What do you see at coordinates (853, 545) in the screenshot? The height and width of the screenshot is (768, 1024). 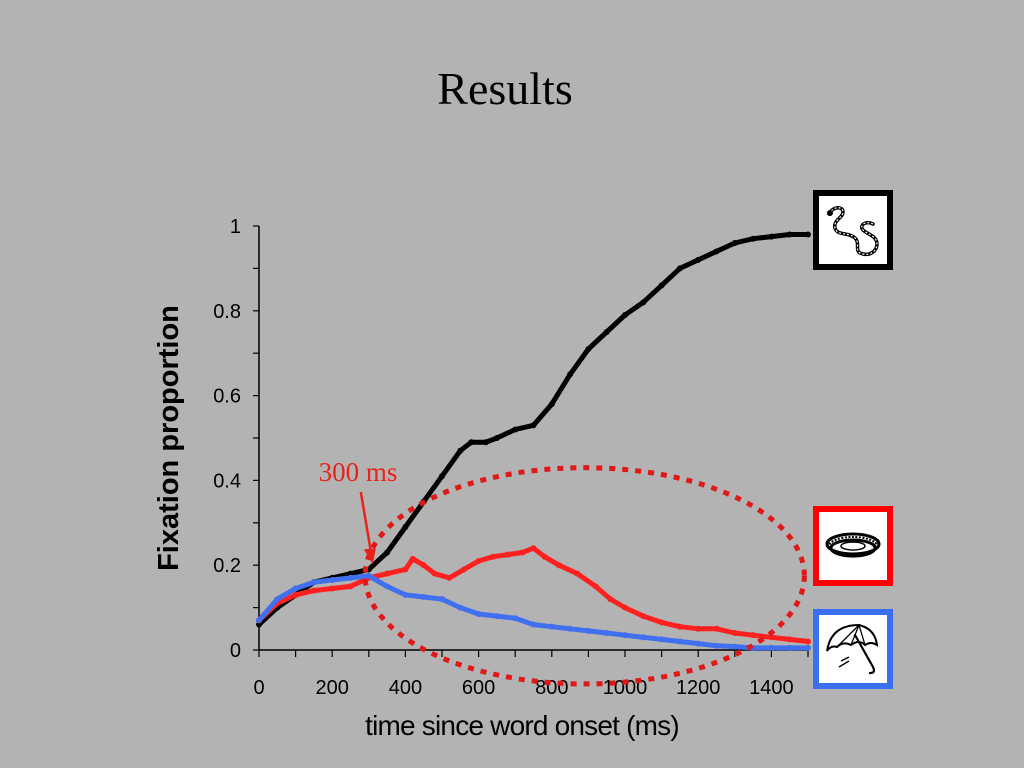 I see `coiled-rope-icon` at bounding box center [853, 545].